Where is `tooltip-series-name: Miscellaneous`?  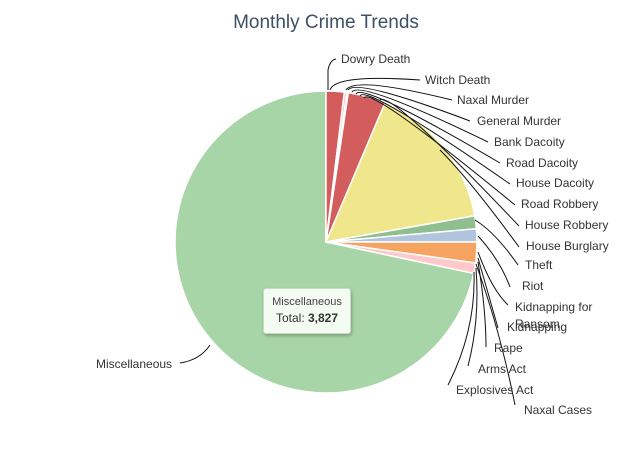
tooltip-series-name: Miscellaneous is located at coordinates (307, 302).